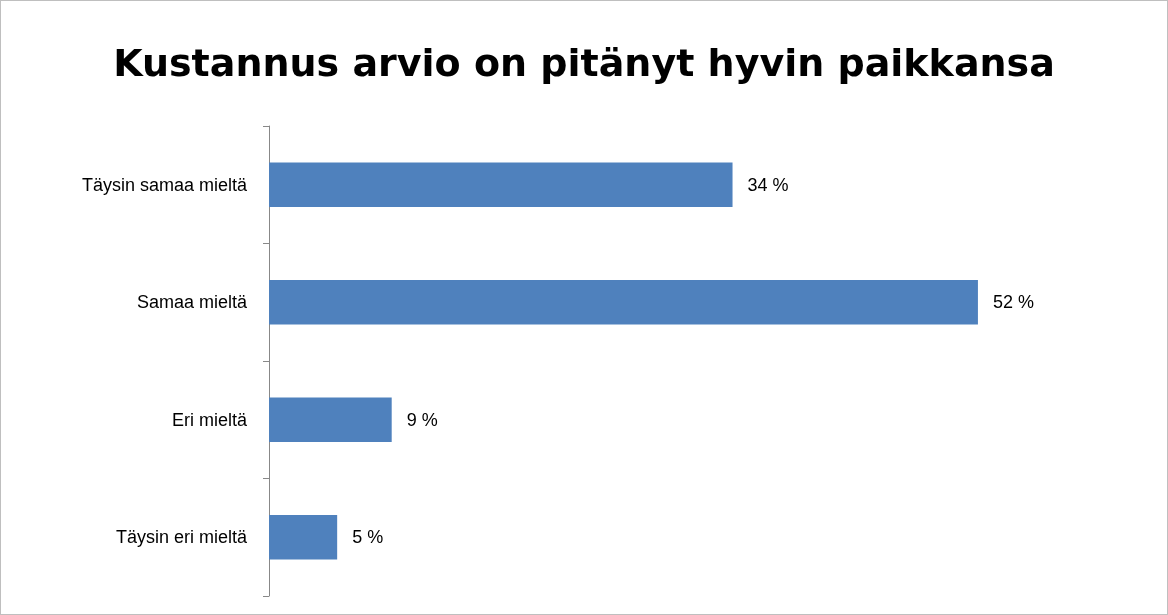  Describe the element at coordinates (209, 419) in the screenshot. I see `y-tick-label: Eri mieltä` at that location.